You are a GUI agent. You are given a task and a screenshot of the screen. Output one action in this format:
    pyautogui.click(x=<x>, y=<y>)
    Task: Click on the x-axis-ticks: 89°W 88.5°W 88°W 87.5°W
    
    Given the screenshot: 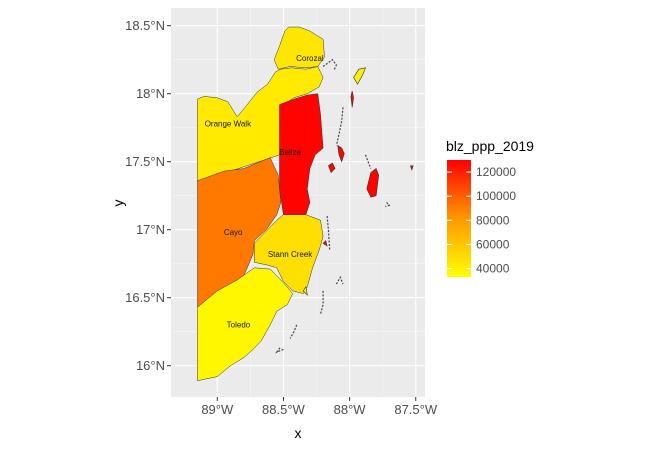 What is the action you would take?
    pyautogui.click(x=319, y=407)
    